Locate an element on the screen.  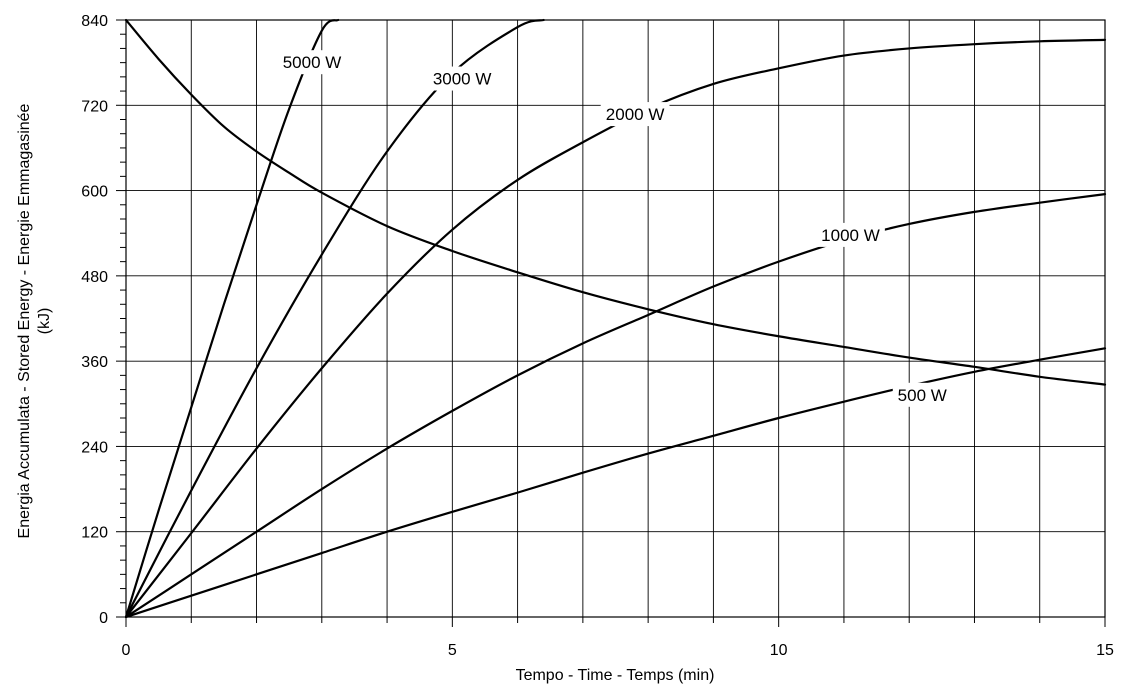
x-tick-label: 10 is located at coordinates (779, 650).